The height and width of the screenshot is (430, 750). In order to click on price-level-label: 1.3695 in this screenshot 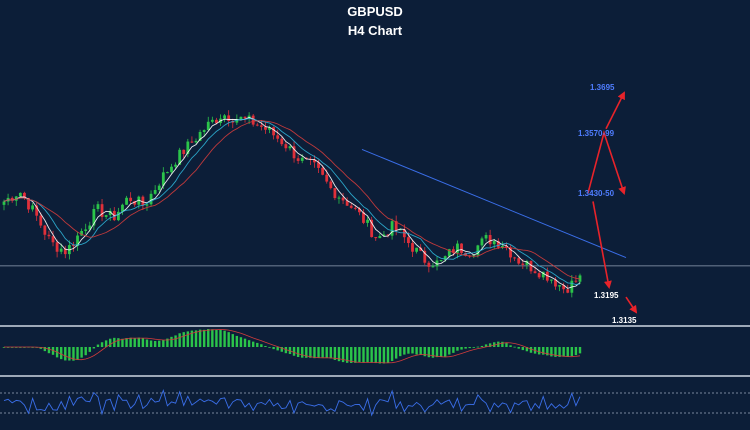, I will do `click(602, 87)`.